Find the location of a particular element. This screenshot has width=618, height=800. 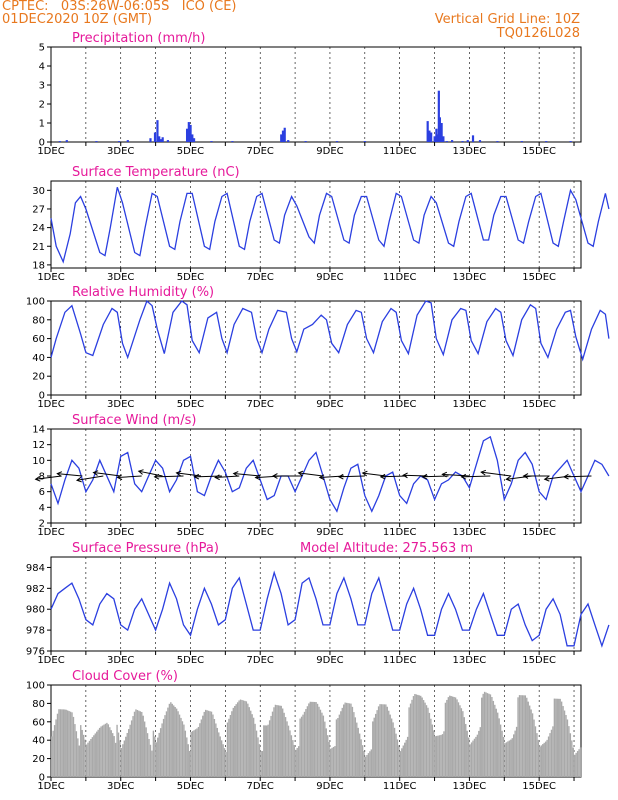

x-tick-label: 3DEC is located at coordinates (120, 277).